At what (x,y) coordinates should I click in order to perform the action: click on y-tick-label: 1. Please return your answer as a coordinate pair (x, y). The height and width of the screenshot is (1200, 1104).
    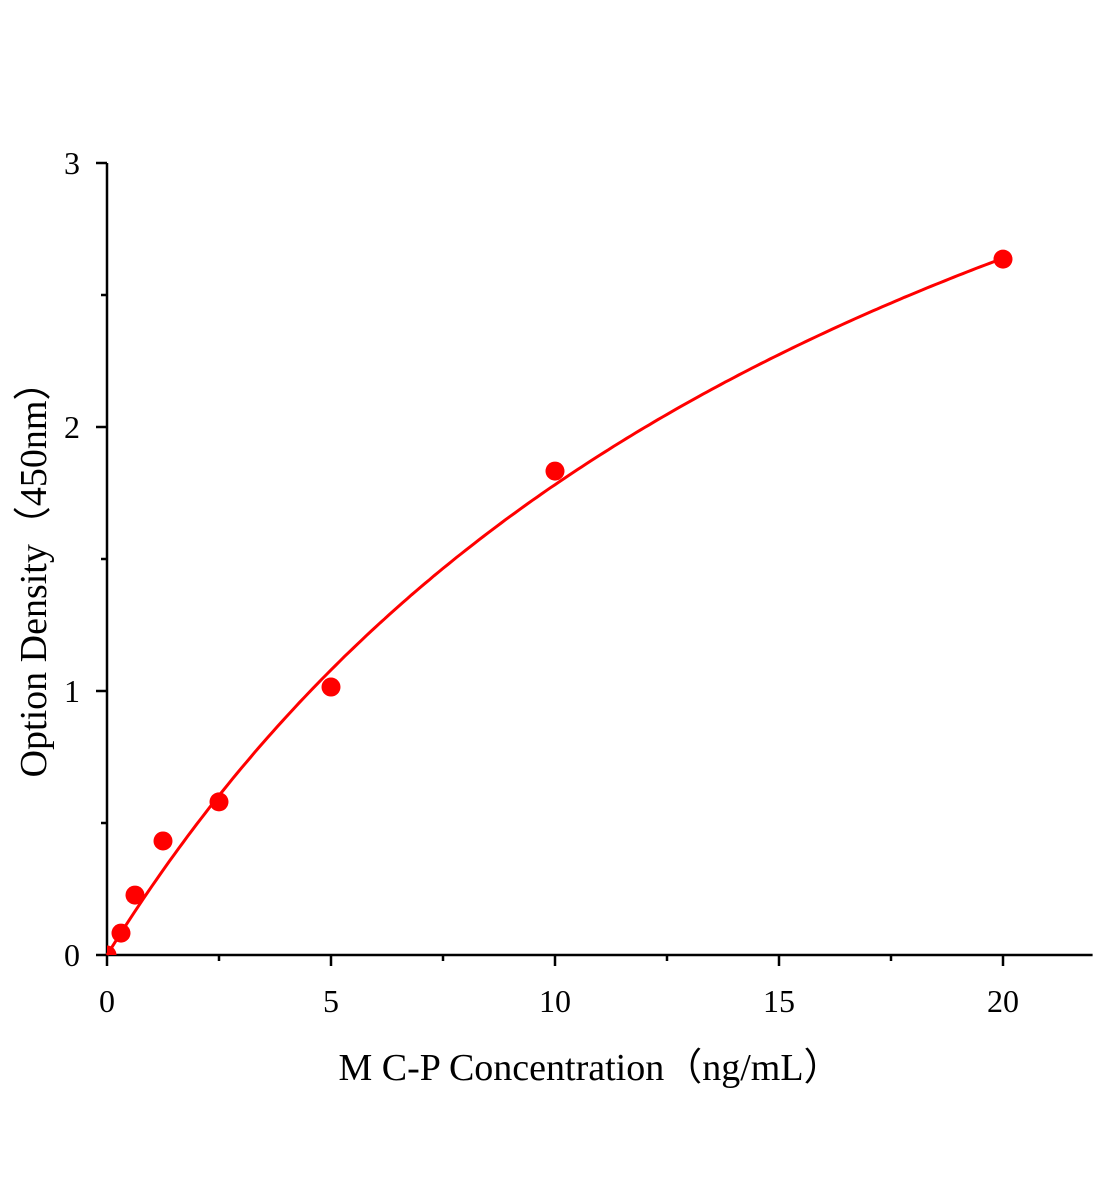
    Looking at the image, I should click on (72, 691).